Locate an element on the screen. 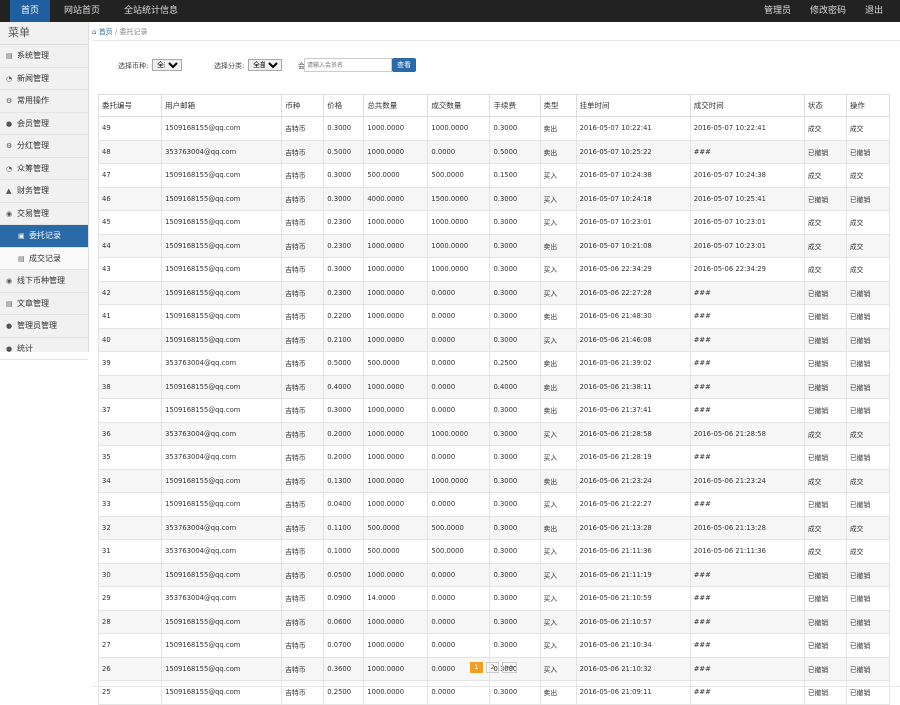  sidebar-item: ▲ 财务管理 is located at coordinates (44, 191).